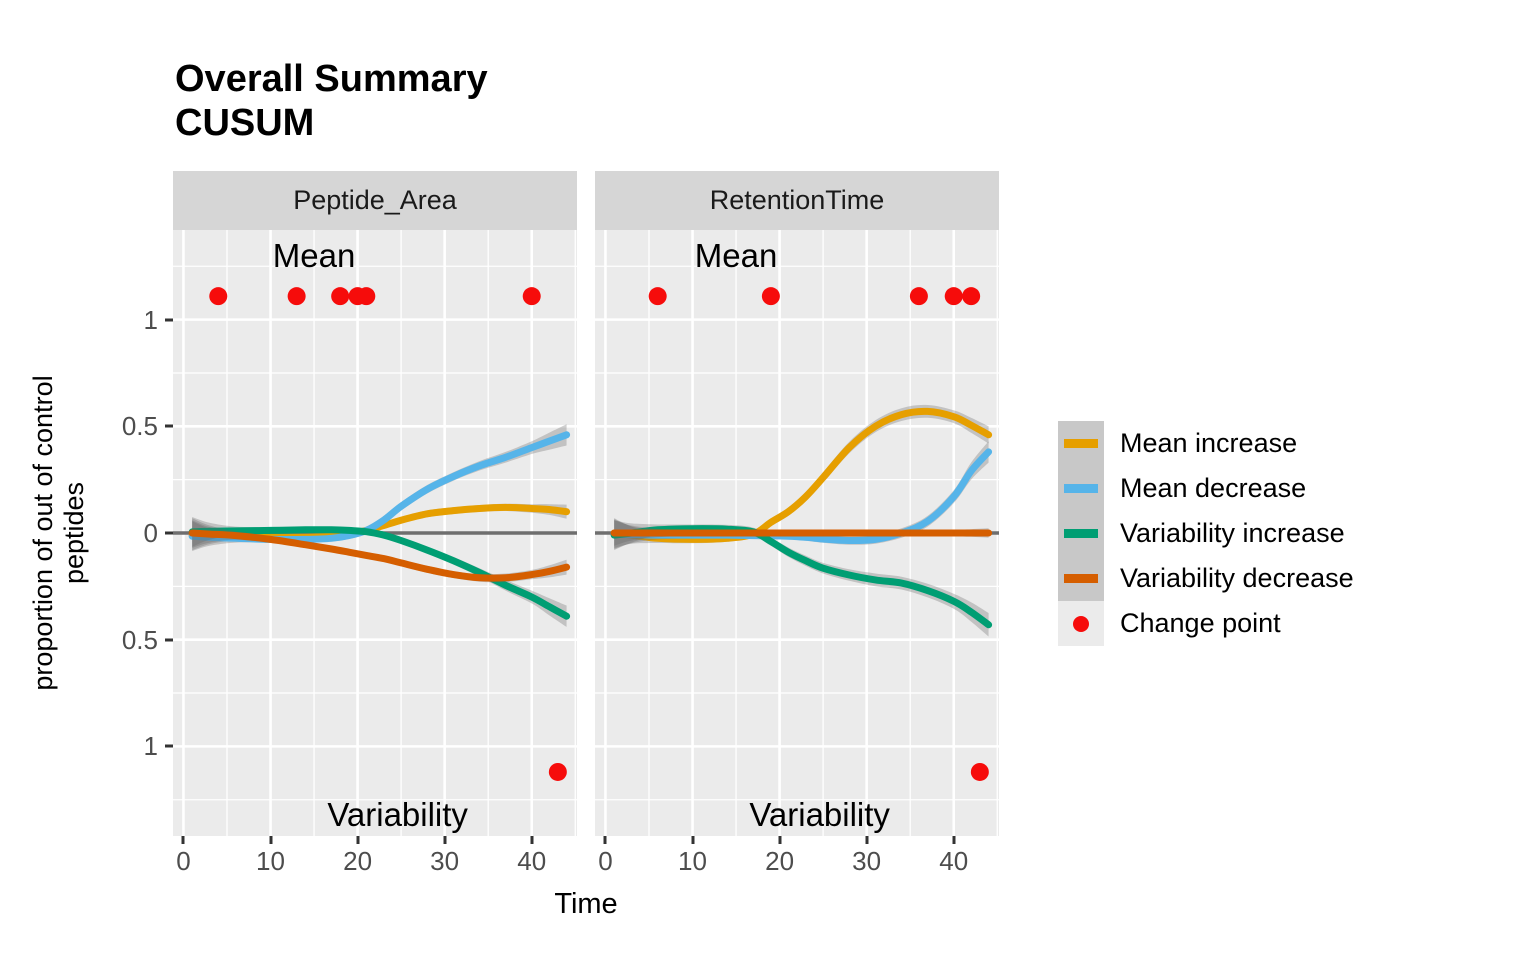 Image resolution: width=1536 pixels, height=960 pixels. Describe the element at coordinates (43, 533) in the screenshot. I see `y-axis-title-line1: proportion of out of control` at that location.